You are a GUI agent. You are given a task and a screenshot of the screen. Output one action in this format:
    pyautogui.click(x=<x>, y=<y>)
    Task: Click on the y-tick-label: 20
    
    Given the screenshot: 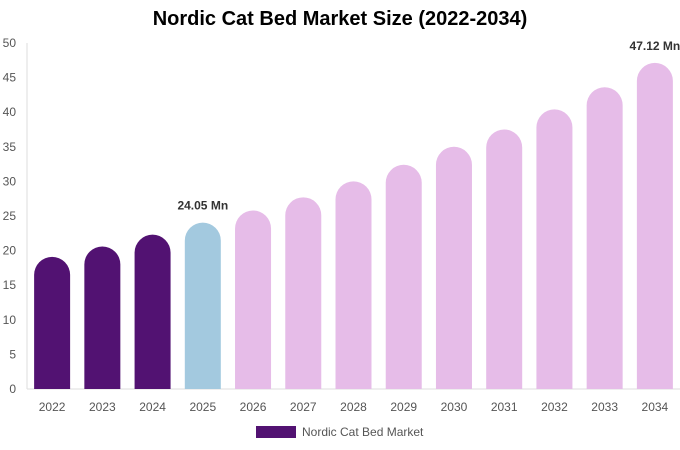 What is the action you would take?
    pyautogui.click(x=10, y=251)
    